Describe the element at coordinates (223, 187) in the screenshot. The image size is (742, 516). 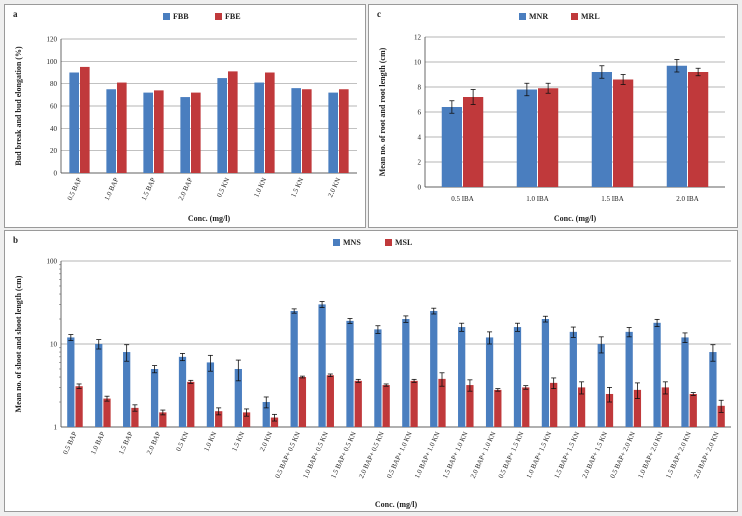
I see `x-tick-label: 0.5 KN` at that location.